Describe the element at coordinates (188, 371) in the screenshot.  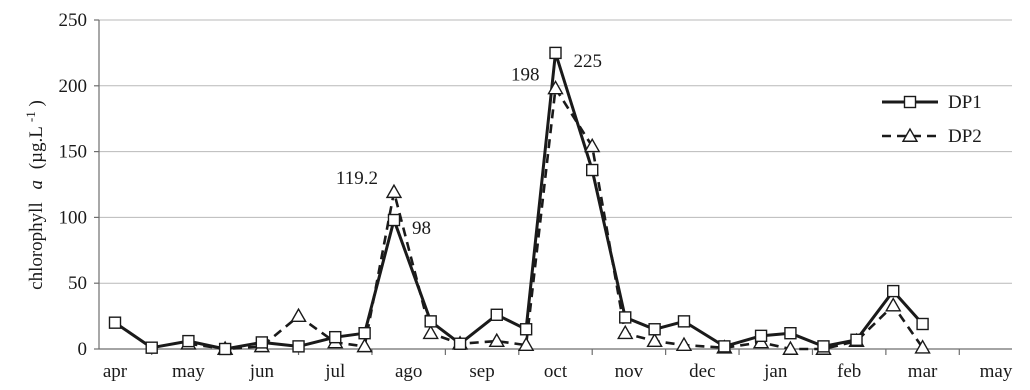
I see `x-tick-label-may-1: may` at that location.